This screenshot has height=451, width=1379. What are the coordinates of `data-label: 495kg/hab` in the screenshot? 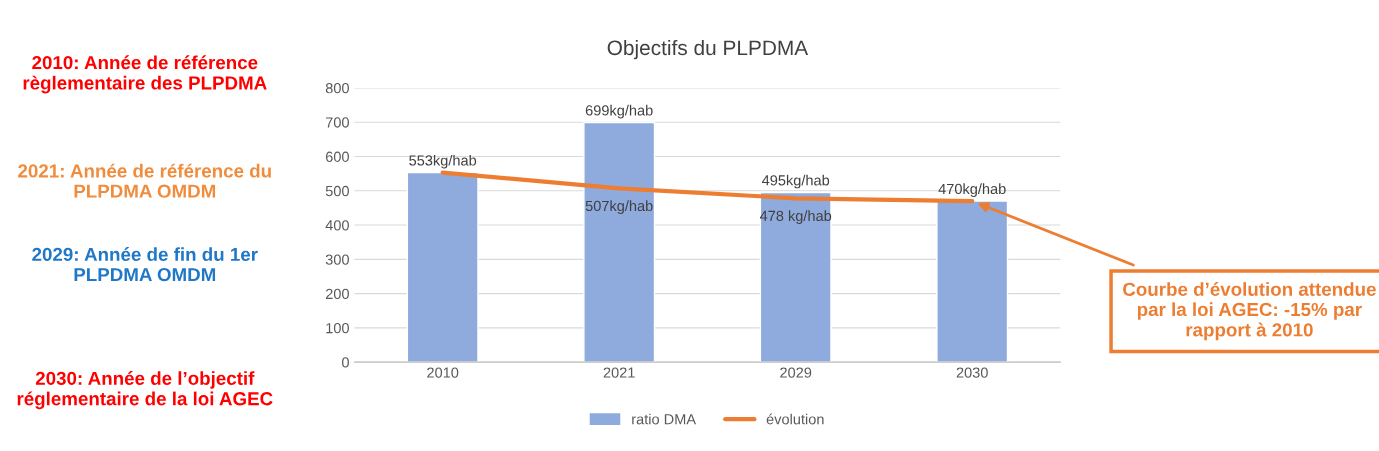 It's located at (795, 181).